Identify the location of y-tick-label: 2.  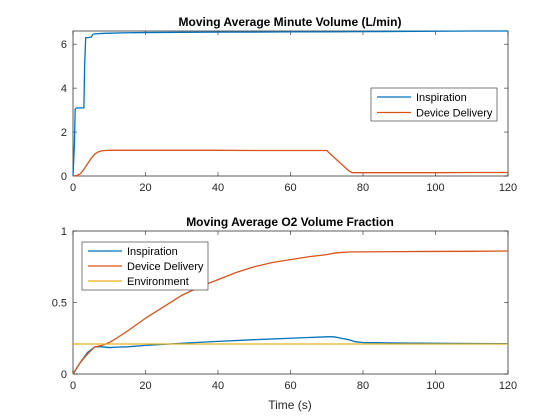
(64, 133).